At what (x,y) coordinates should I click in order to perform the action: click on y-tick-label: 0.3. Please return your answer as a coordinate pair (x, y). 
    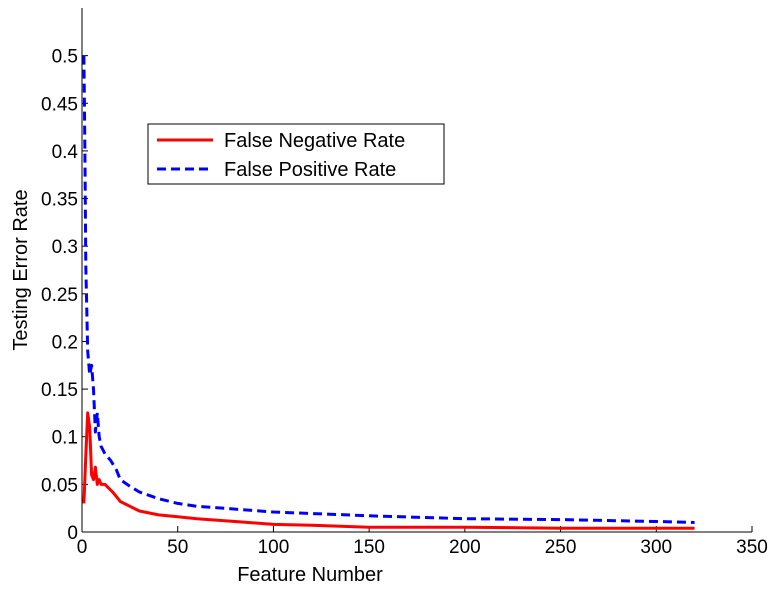
    Looking at the image, I should click on (65, 247).